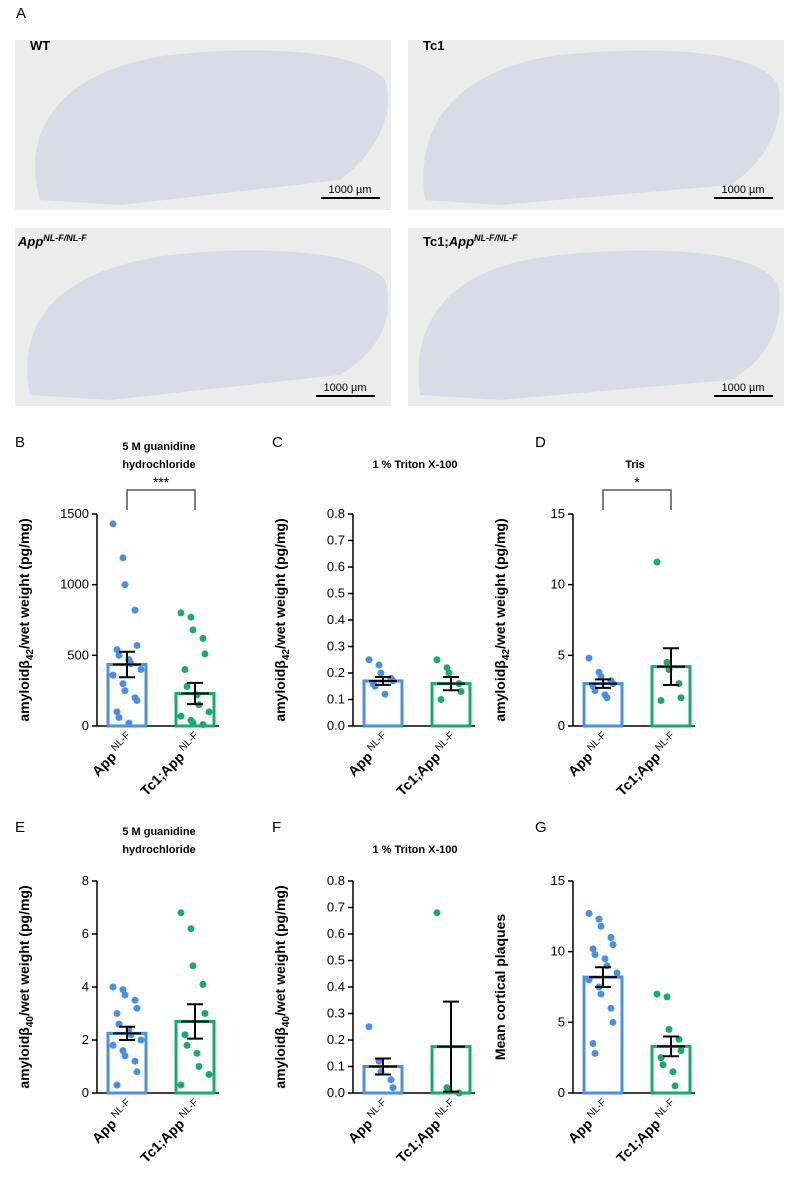 This screenshot has width=800, height=1186. Describe the element at coordinates (336, 1066) in the screenshot. I see `y-tick-label: 0.1` at that location.